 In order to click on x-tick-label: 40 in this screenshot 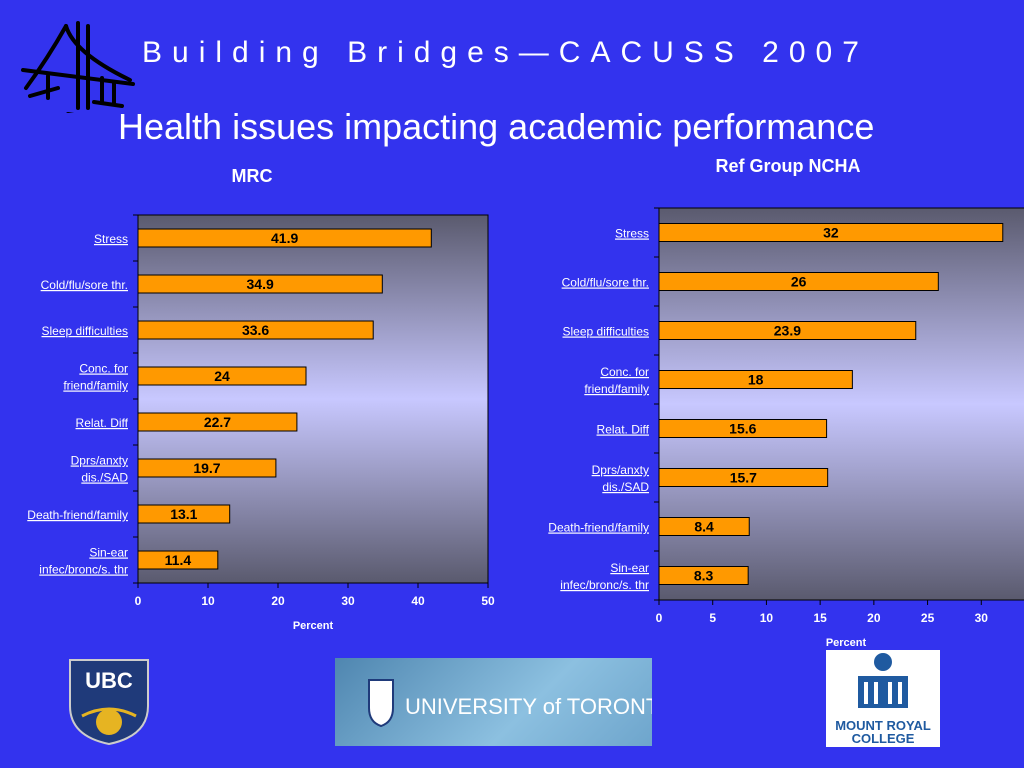, I will do `click(418, 601)`.